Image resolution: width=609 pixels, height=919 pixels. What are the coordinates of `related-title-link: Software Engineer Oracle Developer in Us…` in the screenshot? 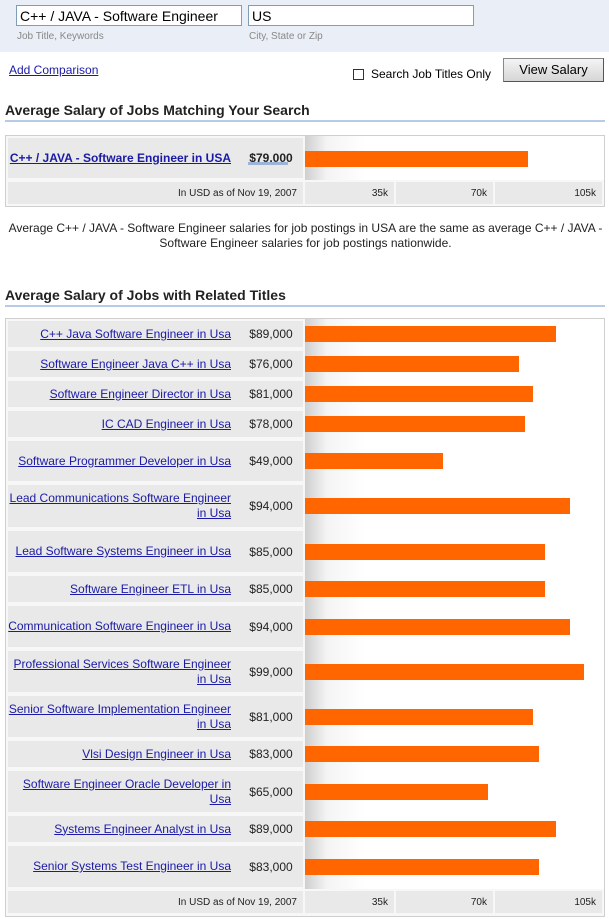 It's located at (126, 791).